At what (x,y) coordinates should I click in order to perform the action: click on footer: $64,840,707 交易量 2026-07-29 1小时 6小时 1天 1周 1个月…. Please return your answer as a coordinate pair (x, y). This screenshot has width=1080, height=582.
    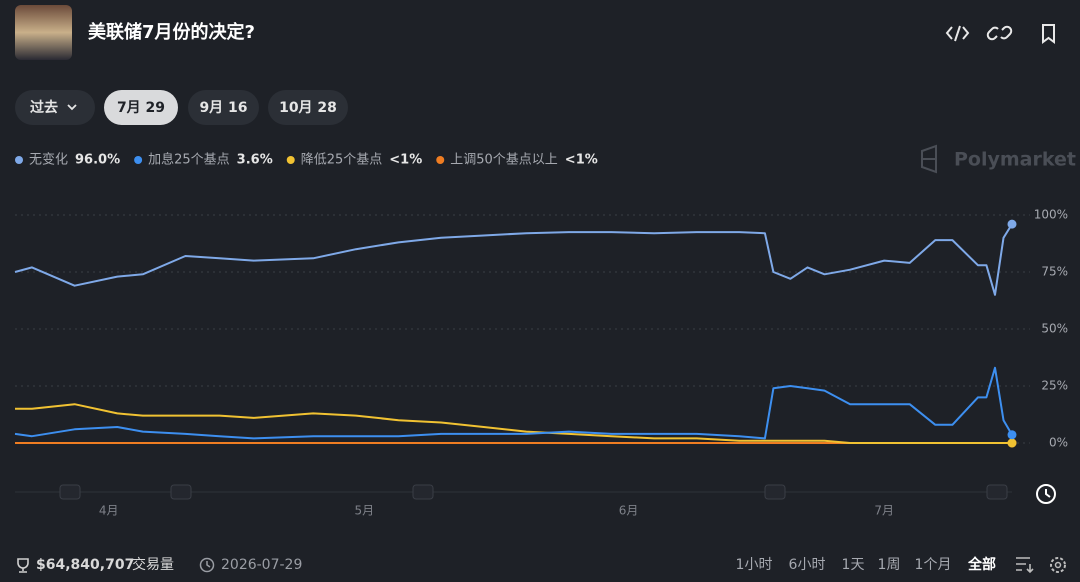
    Looking at the image, I should click on (541, 565).